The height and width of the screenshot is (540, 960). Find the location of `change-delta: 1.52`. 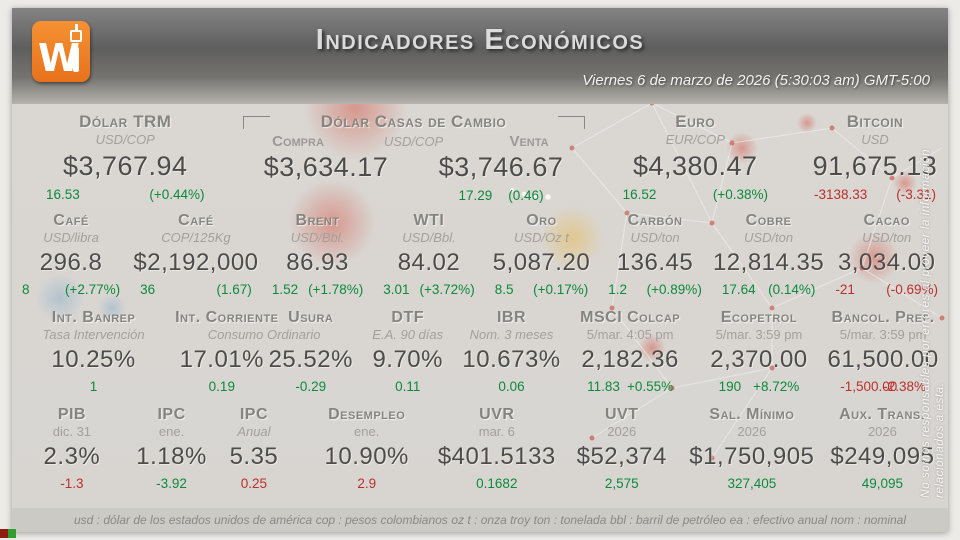

change-delta: 1.52 is located at coordinates (285, 289).